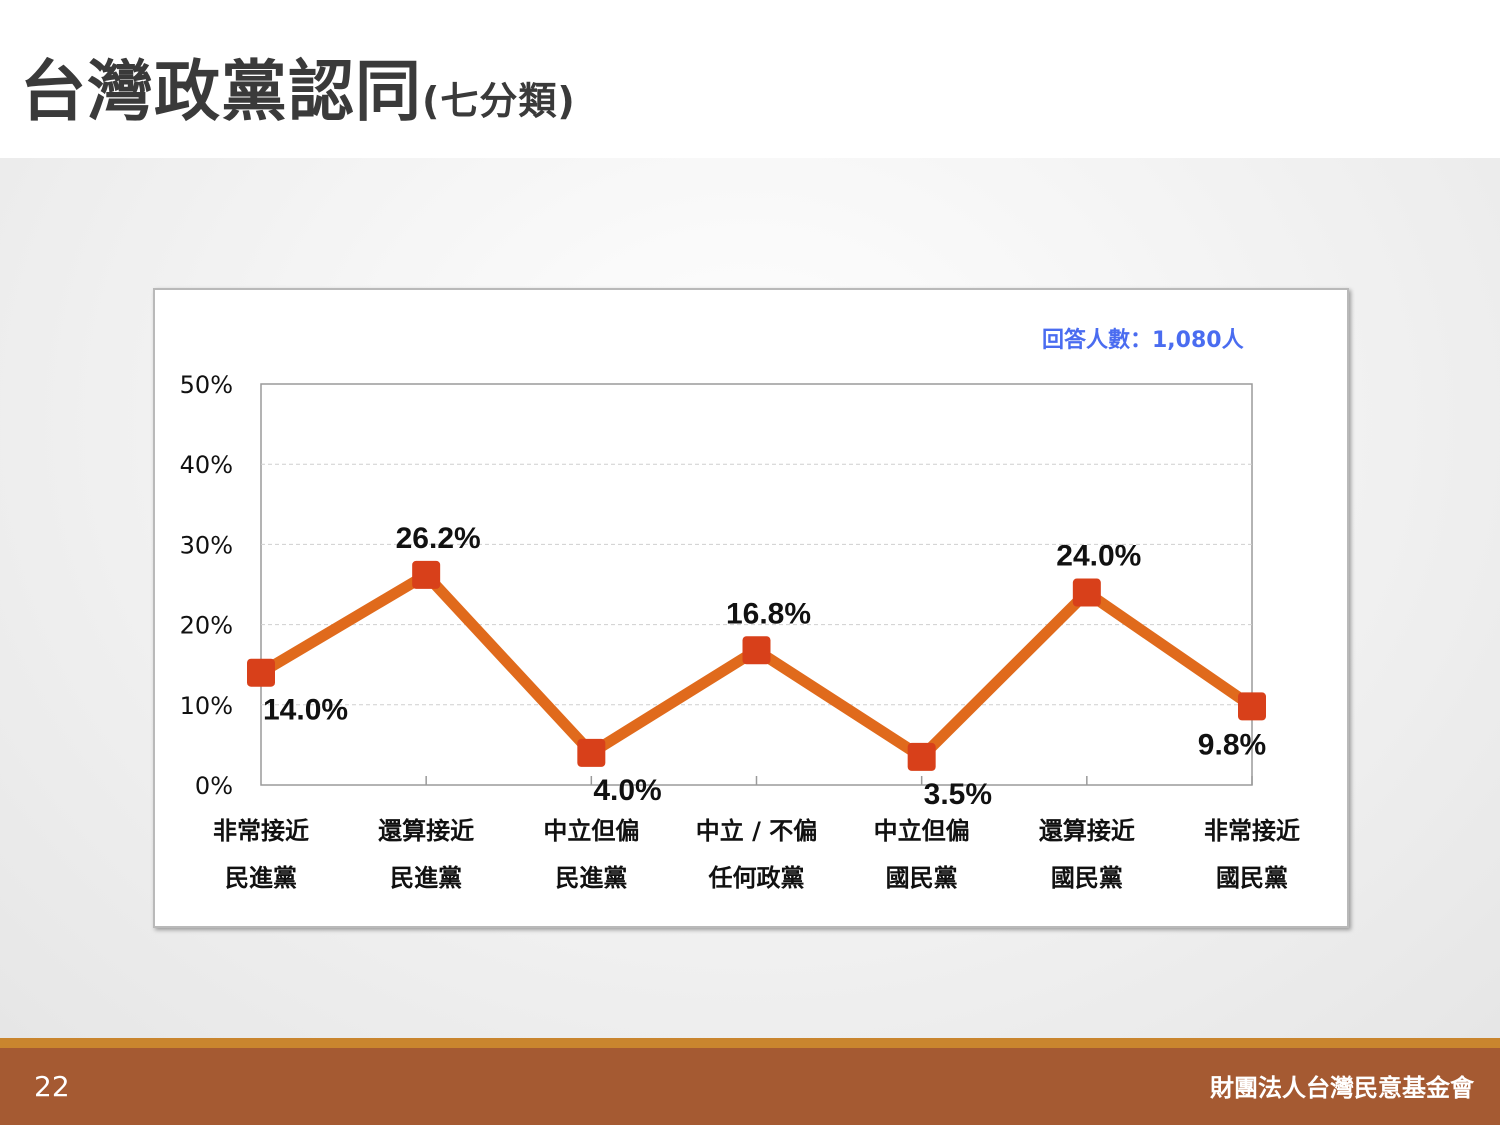 The width and height of the screenshot is (1500, 1125). Describe the element at coordinates (768, 613) in the screenshot. I see `data-label: 16.8%` at that location.